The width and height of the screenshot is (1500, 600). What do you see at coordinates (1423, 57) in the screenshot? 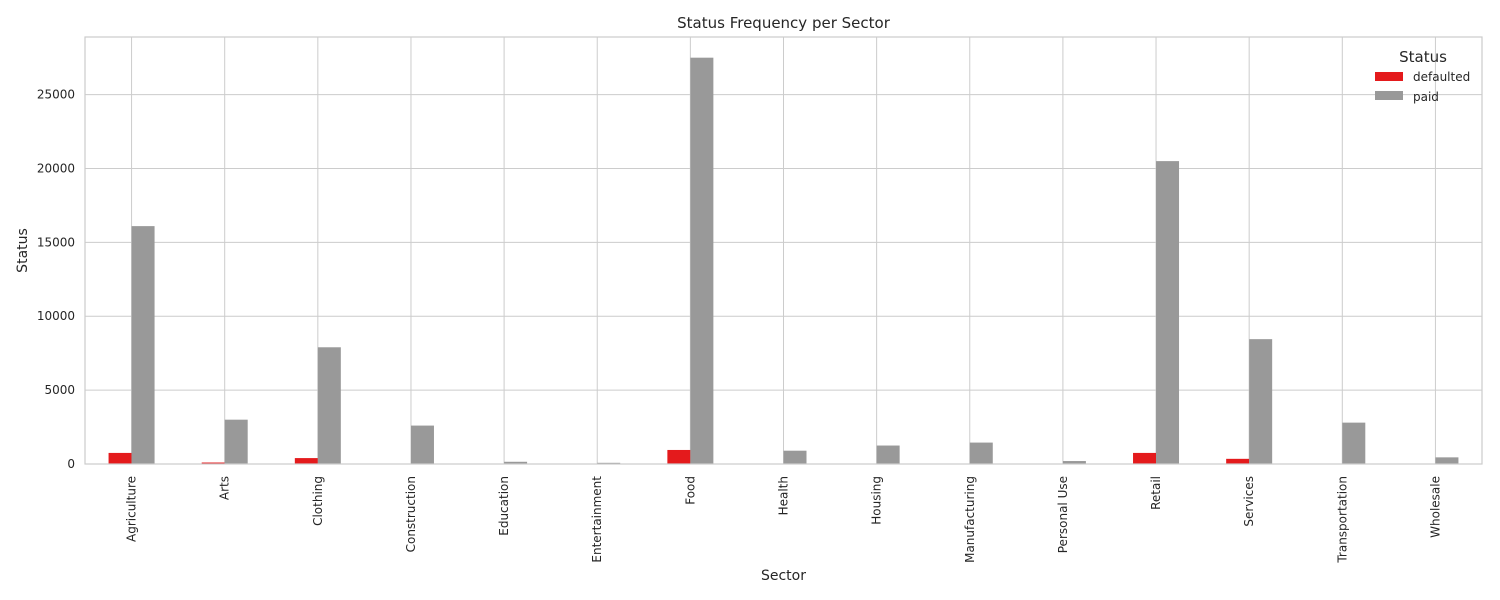
I see `legend-title: Status` at bounding box center [1423, 57].